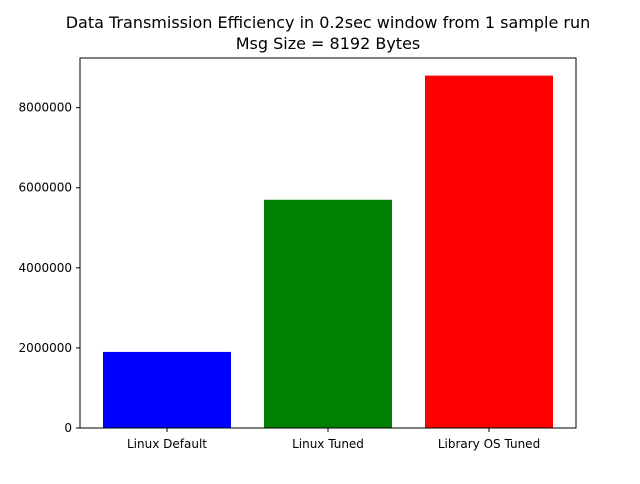  What do you see at coordinates (45, 108) in the screenshot?
I see `y-tick-label: 8000000` at bounding box center [45, 108].